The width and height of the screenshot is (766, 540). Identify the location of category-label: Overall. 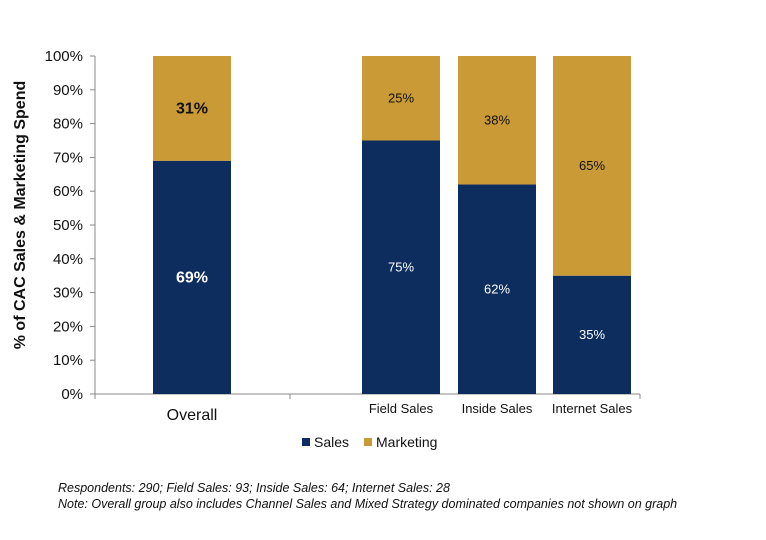
(192, 415).